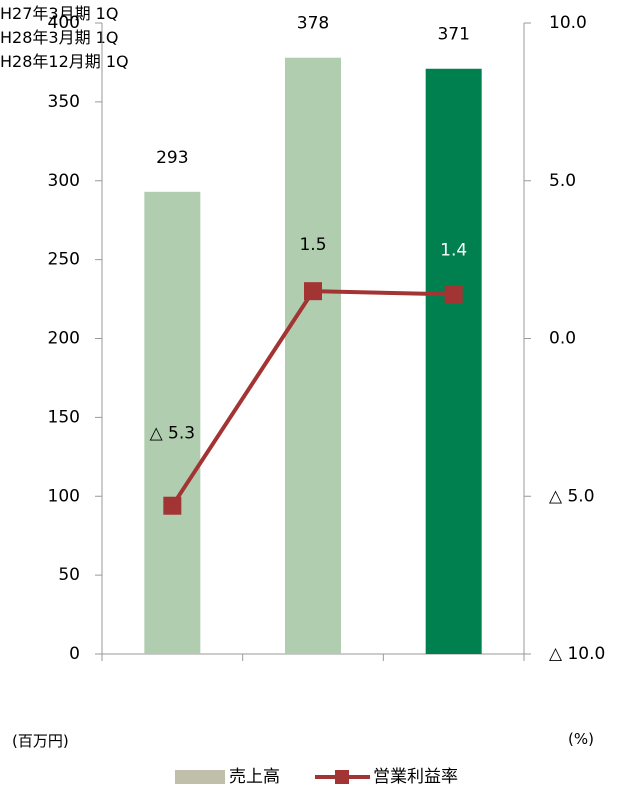 This screenshot has height=790, width=626. Describe the element at coordinates (415, 777) in the screenshot. I see `legend-label: 営業利益率` at that location.